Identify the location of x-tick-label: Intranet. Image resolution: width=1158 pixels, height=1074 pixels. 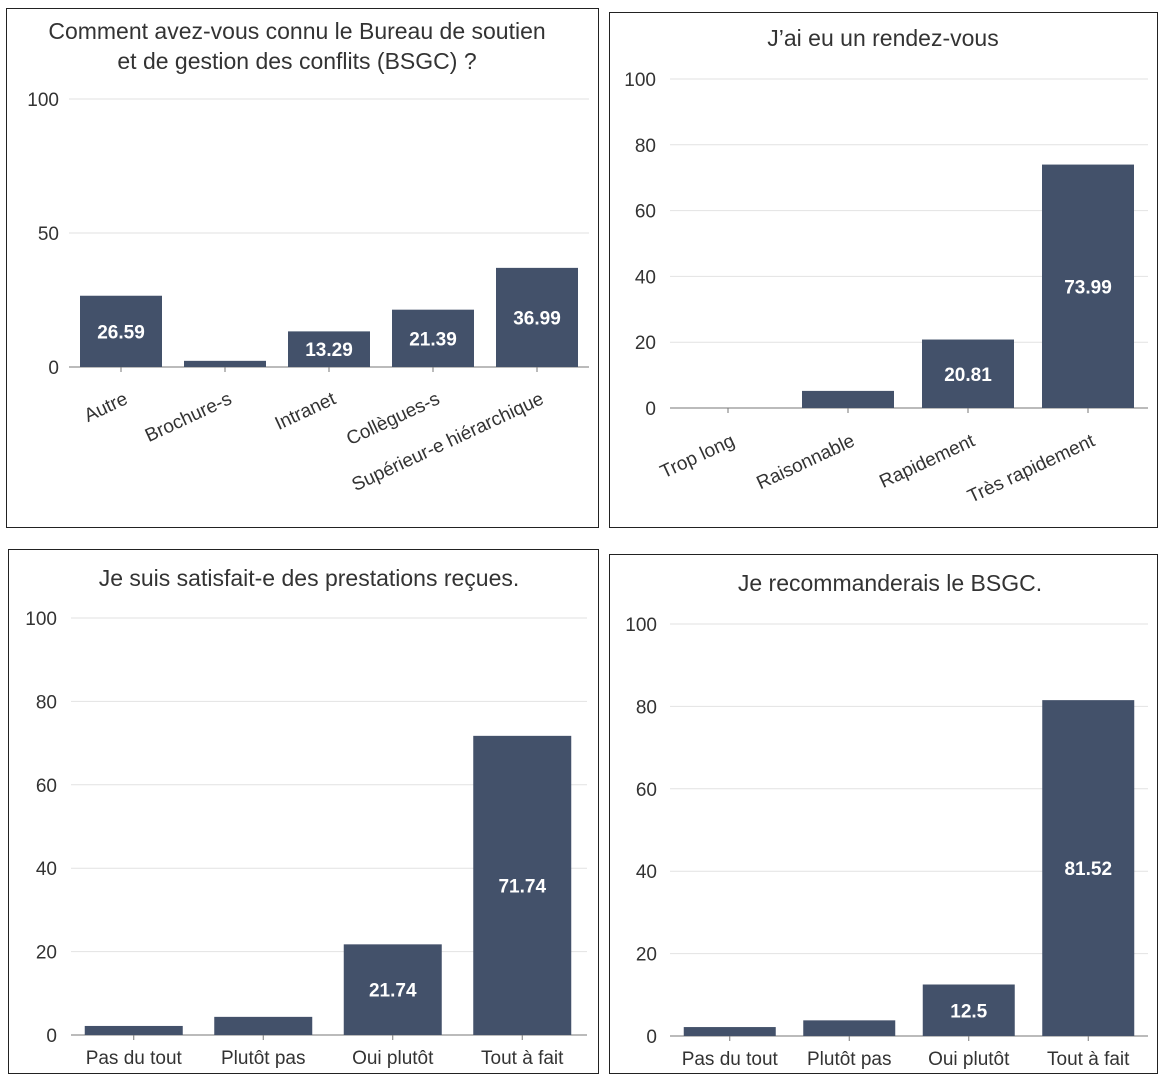
(306, 411).